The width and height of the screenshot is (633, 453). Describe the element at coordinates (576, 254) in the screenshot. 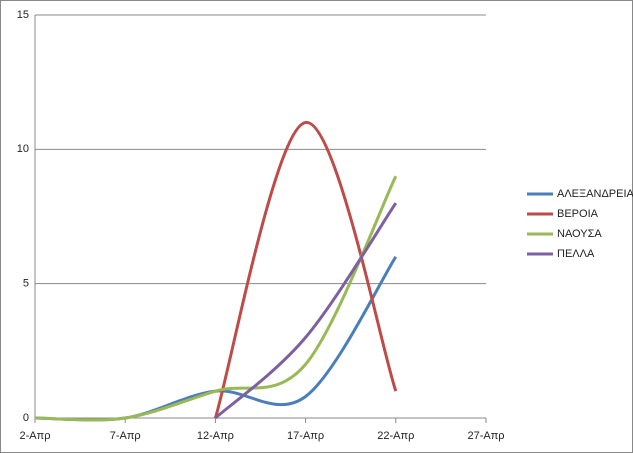

I see `legend-label: ΠΕΛΛΑ` at that location.